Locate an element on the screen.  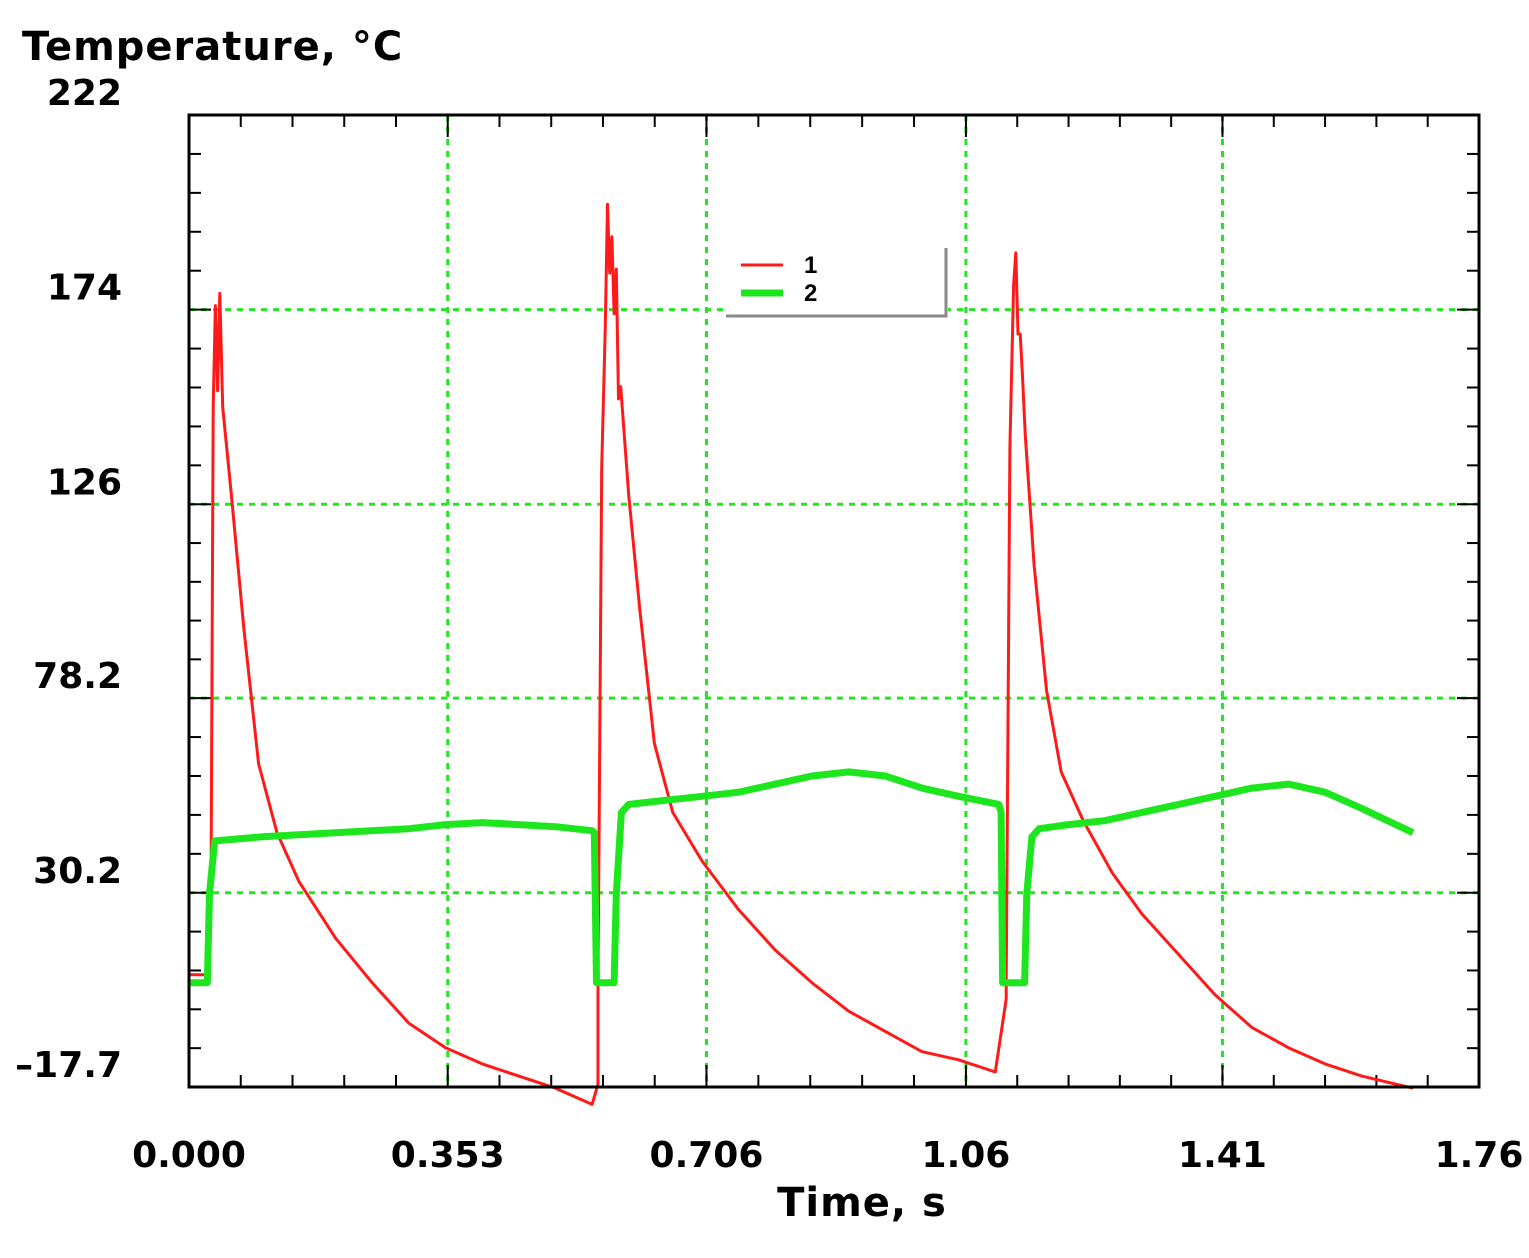
y-tick-label: 174 is located at coordinates (84, 288).